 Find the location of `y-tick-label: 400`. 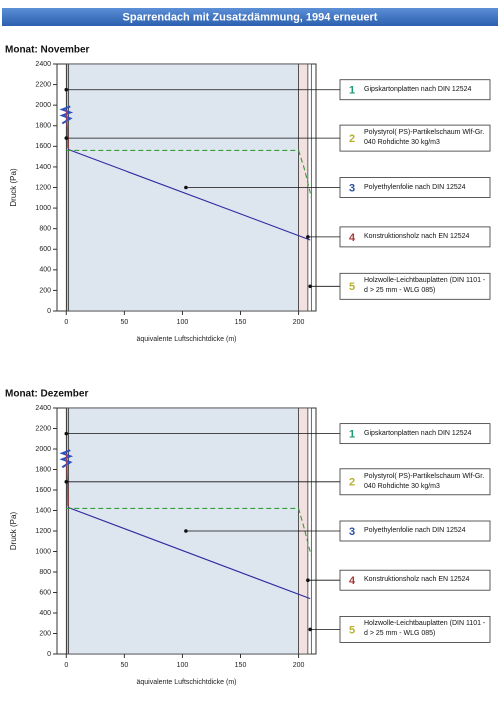

y-tick-label: 400 is located at coordinates (45, 270).